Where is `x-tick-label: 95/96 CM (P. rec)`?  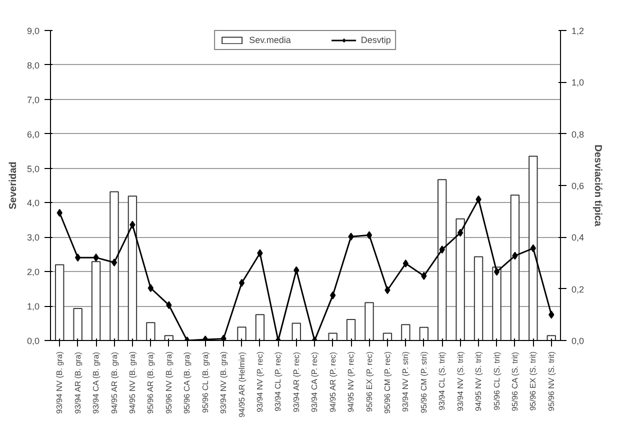 x-tick-label: 95/96 CM (P. rec) is located at coordinates (387, 382).